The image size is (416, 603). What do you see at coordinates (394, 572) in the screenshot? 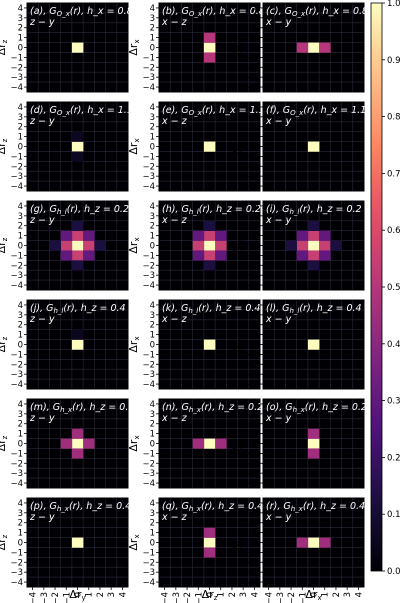
I see `colorbar-tick-label: 0.0` at bounding box center [394, 572].